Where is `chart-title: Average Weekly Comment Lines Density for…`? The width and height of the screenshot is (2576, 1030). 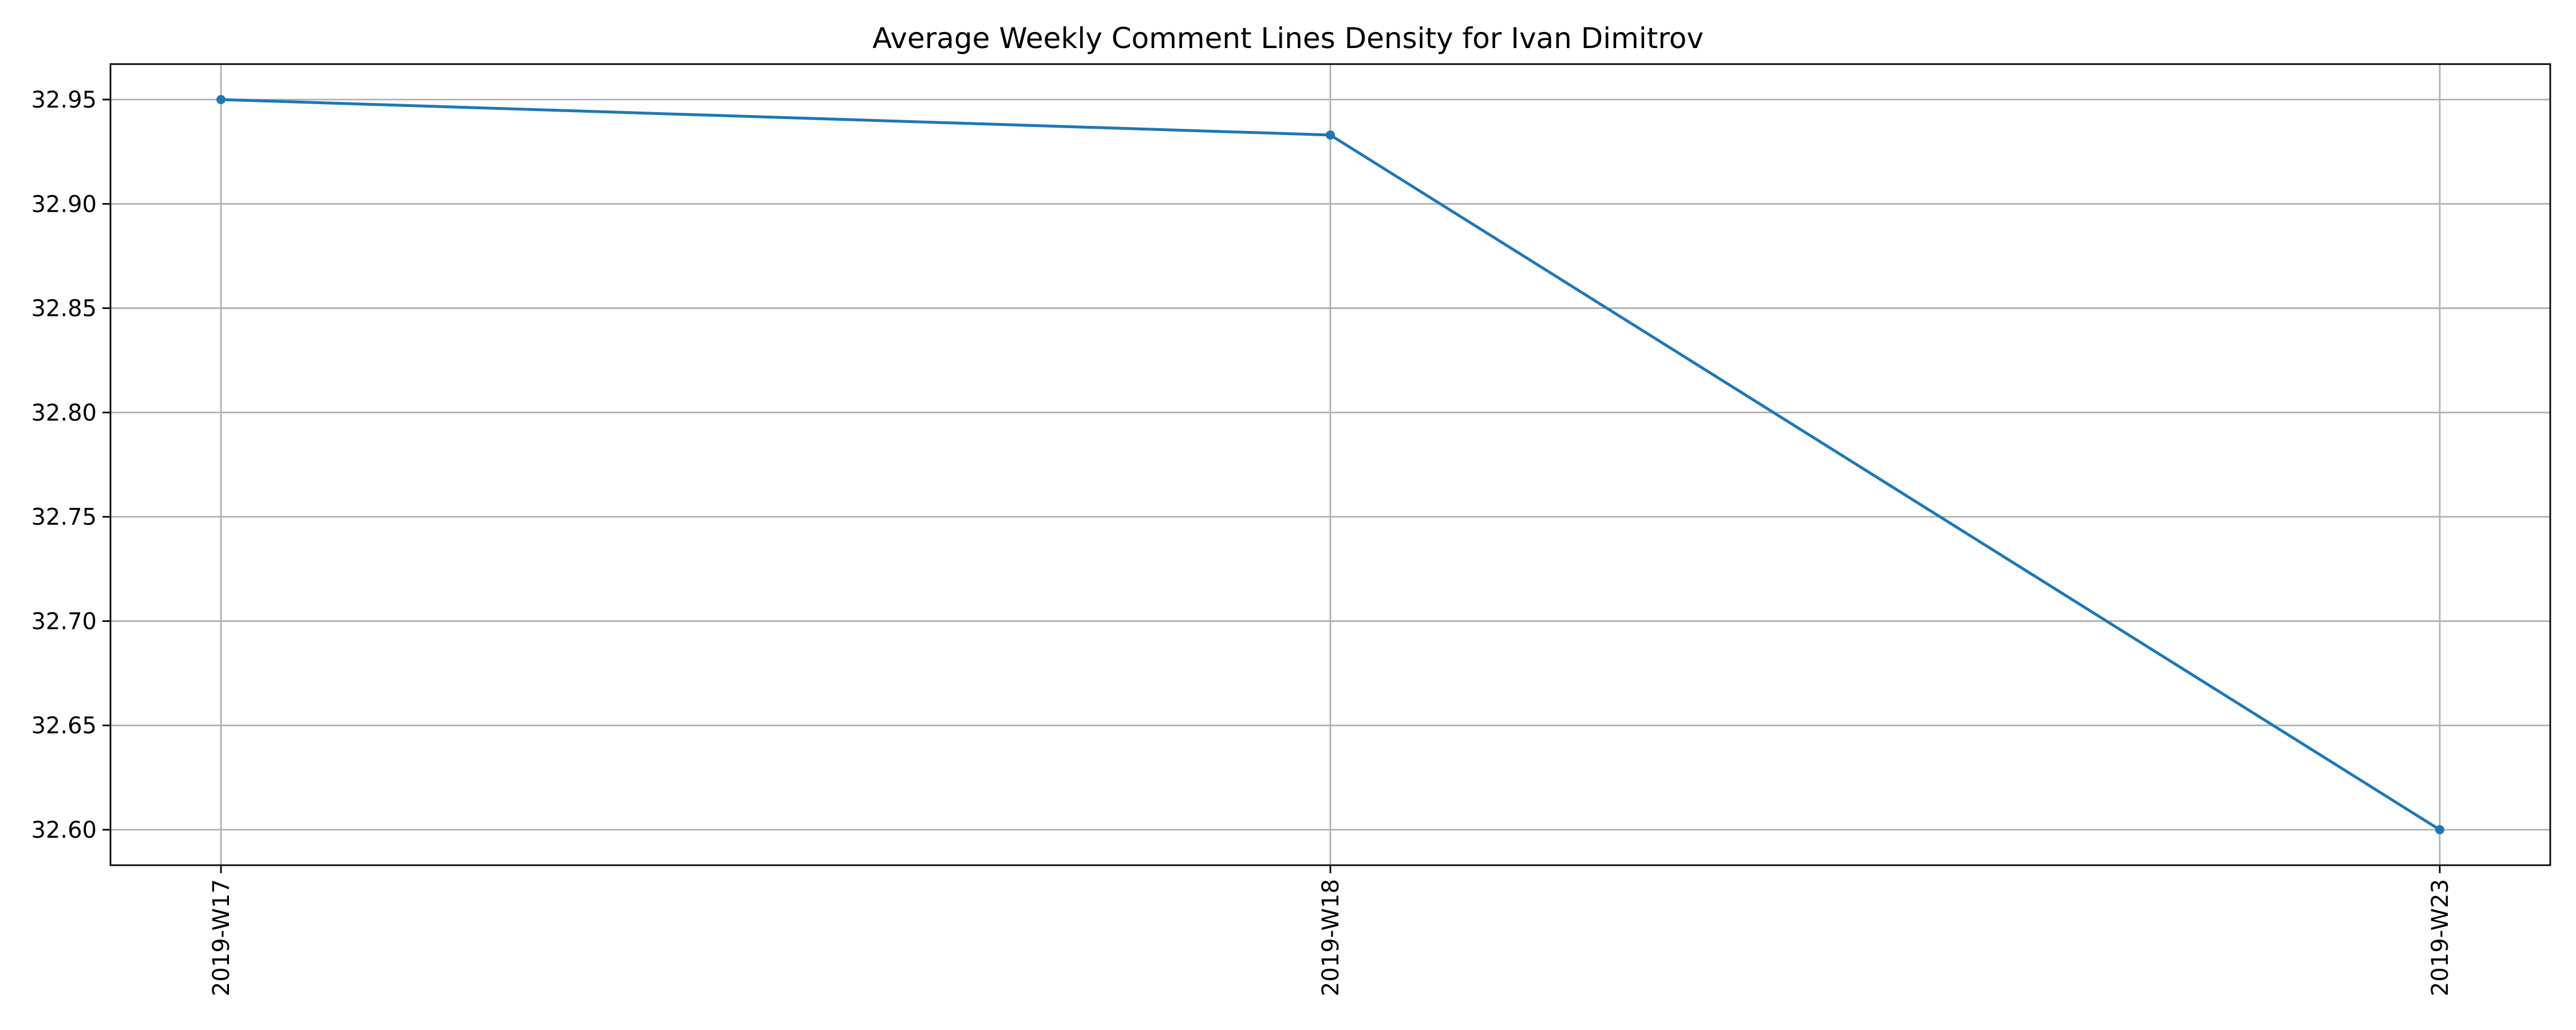 chart-title: Average Weekly Comment Lines Density for… is located at coordinates (1288, 38).